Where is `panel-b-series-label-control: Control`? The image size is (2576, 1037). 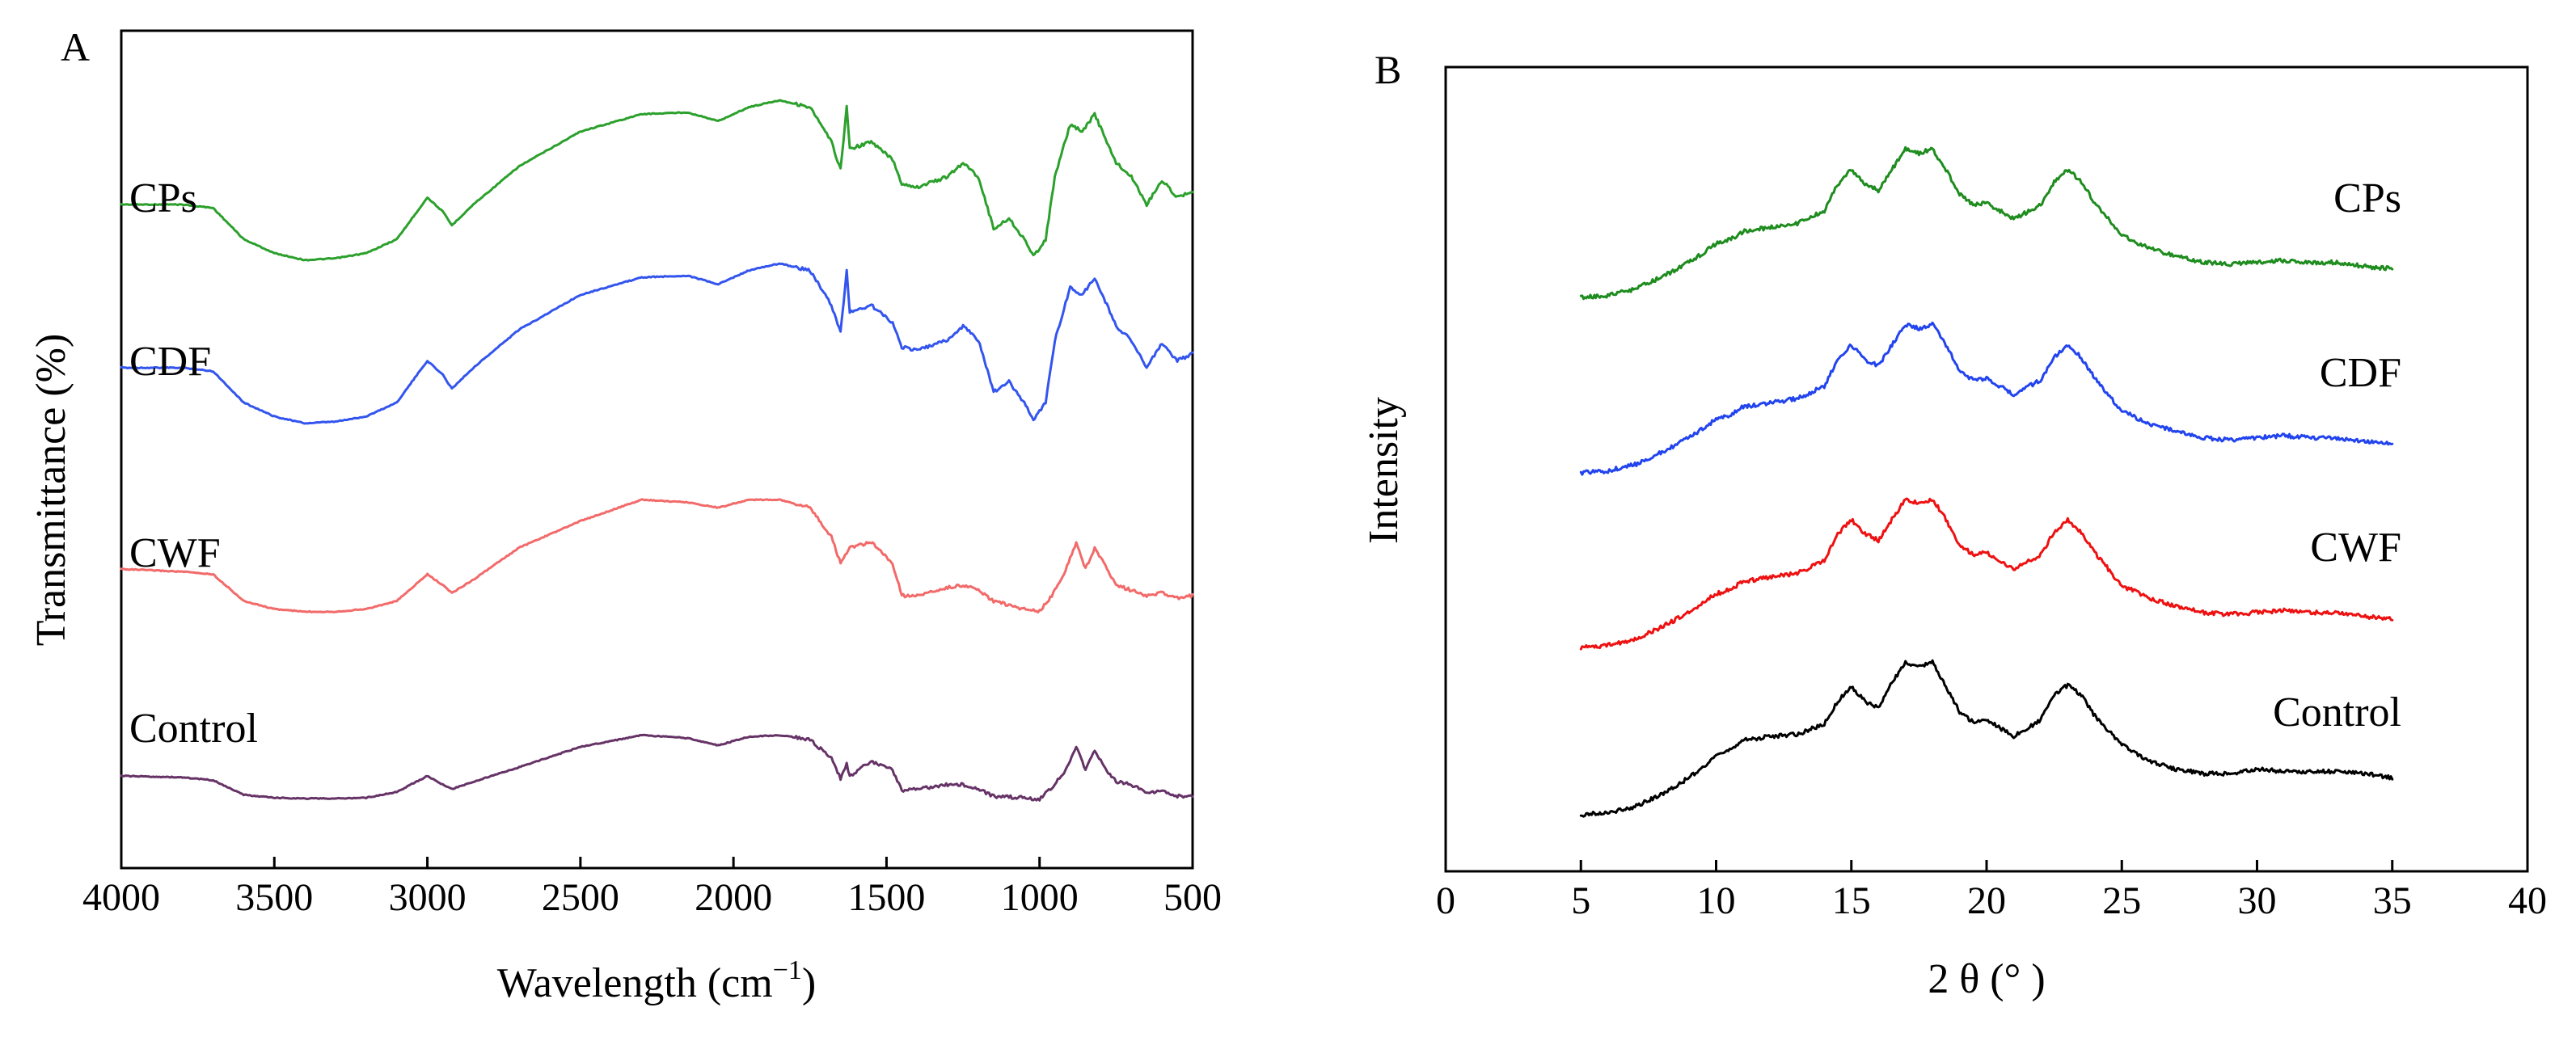 panel-b-series-label-control: Control is located at coordinates (2337, 712).